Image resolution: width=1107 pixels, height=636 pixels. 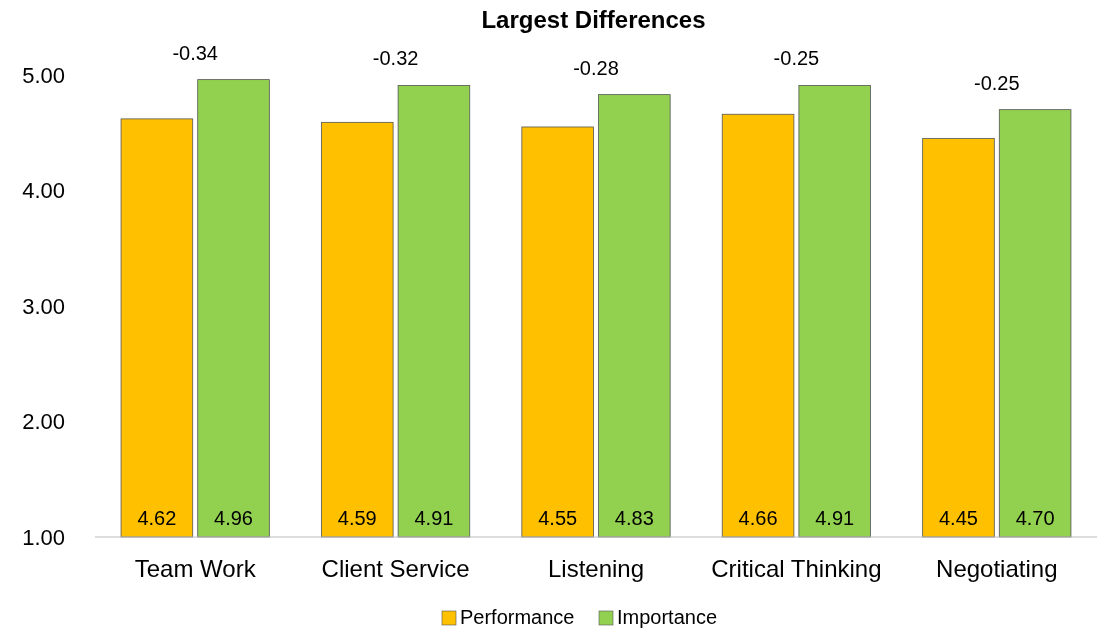 I want to click on legend-label: Performance, so click(x=517, y=617).